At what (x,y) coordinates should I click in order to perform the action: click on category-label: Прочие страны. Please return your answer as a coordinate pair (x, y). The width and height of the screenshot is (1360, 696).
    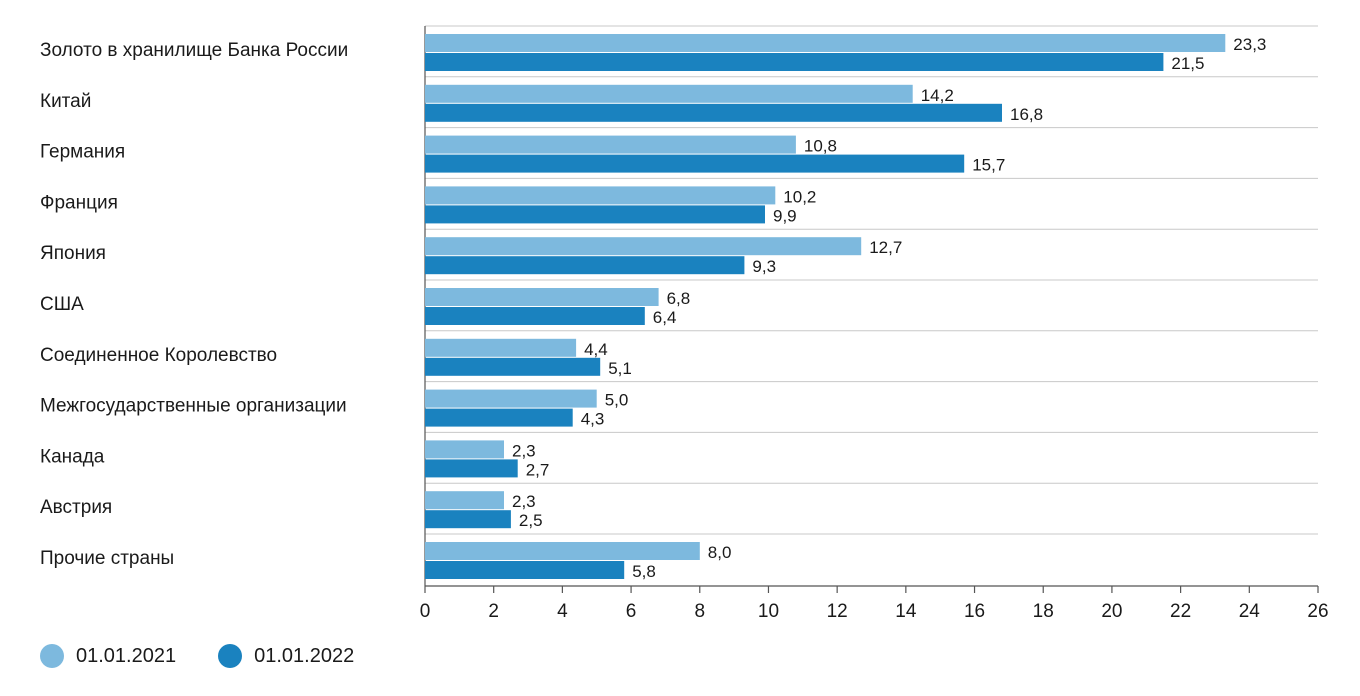
    Looking at the image, I should click on (107, 558).